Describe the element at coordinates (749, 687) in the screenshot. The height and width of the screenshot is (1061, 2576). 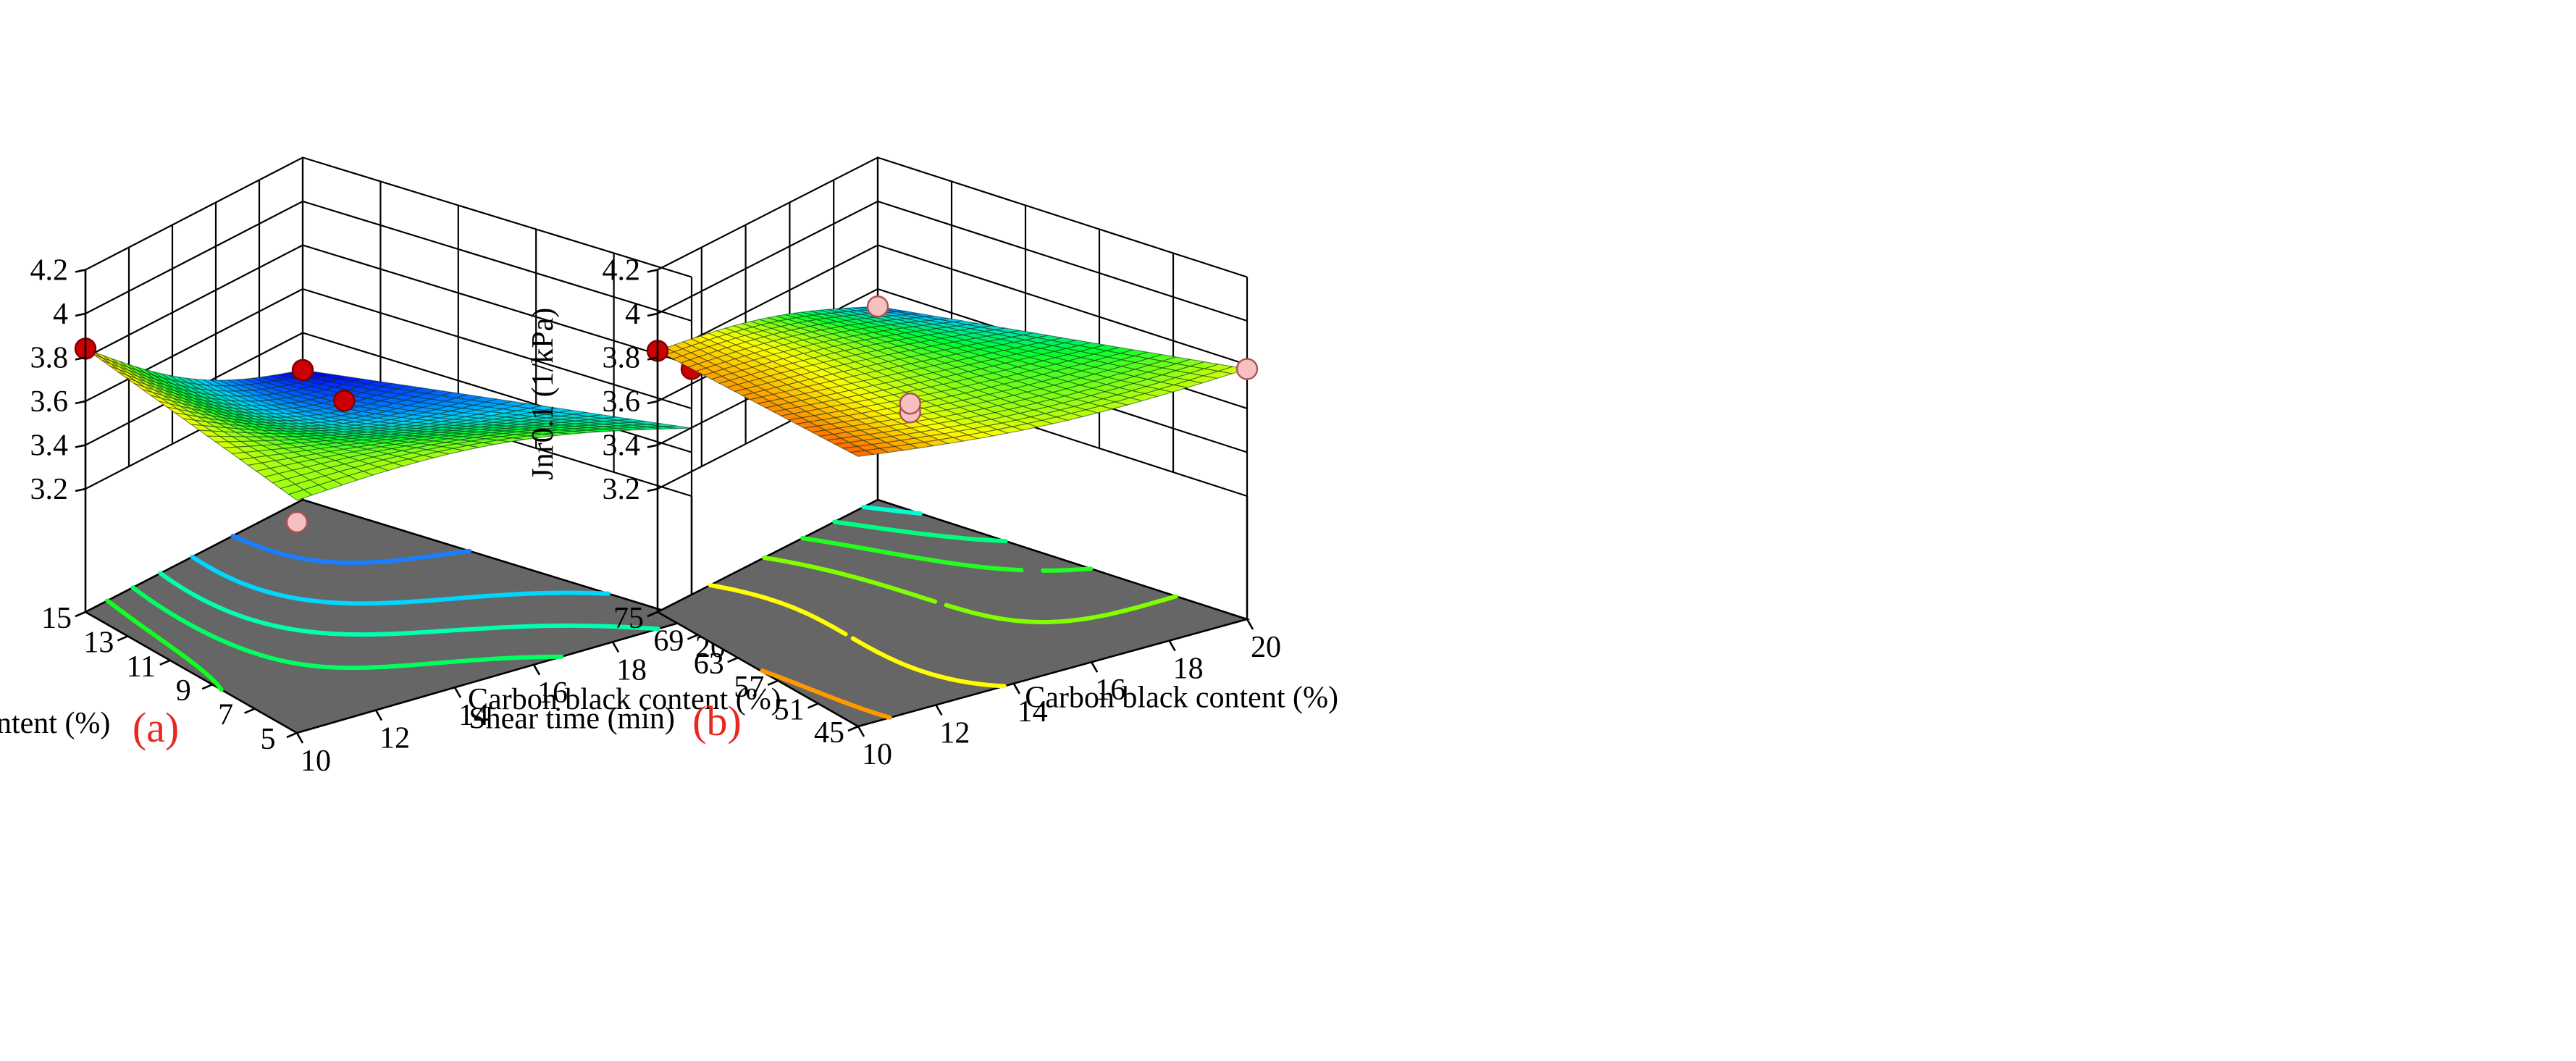
I see `y-tick-label: 57` at that location.